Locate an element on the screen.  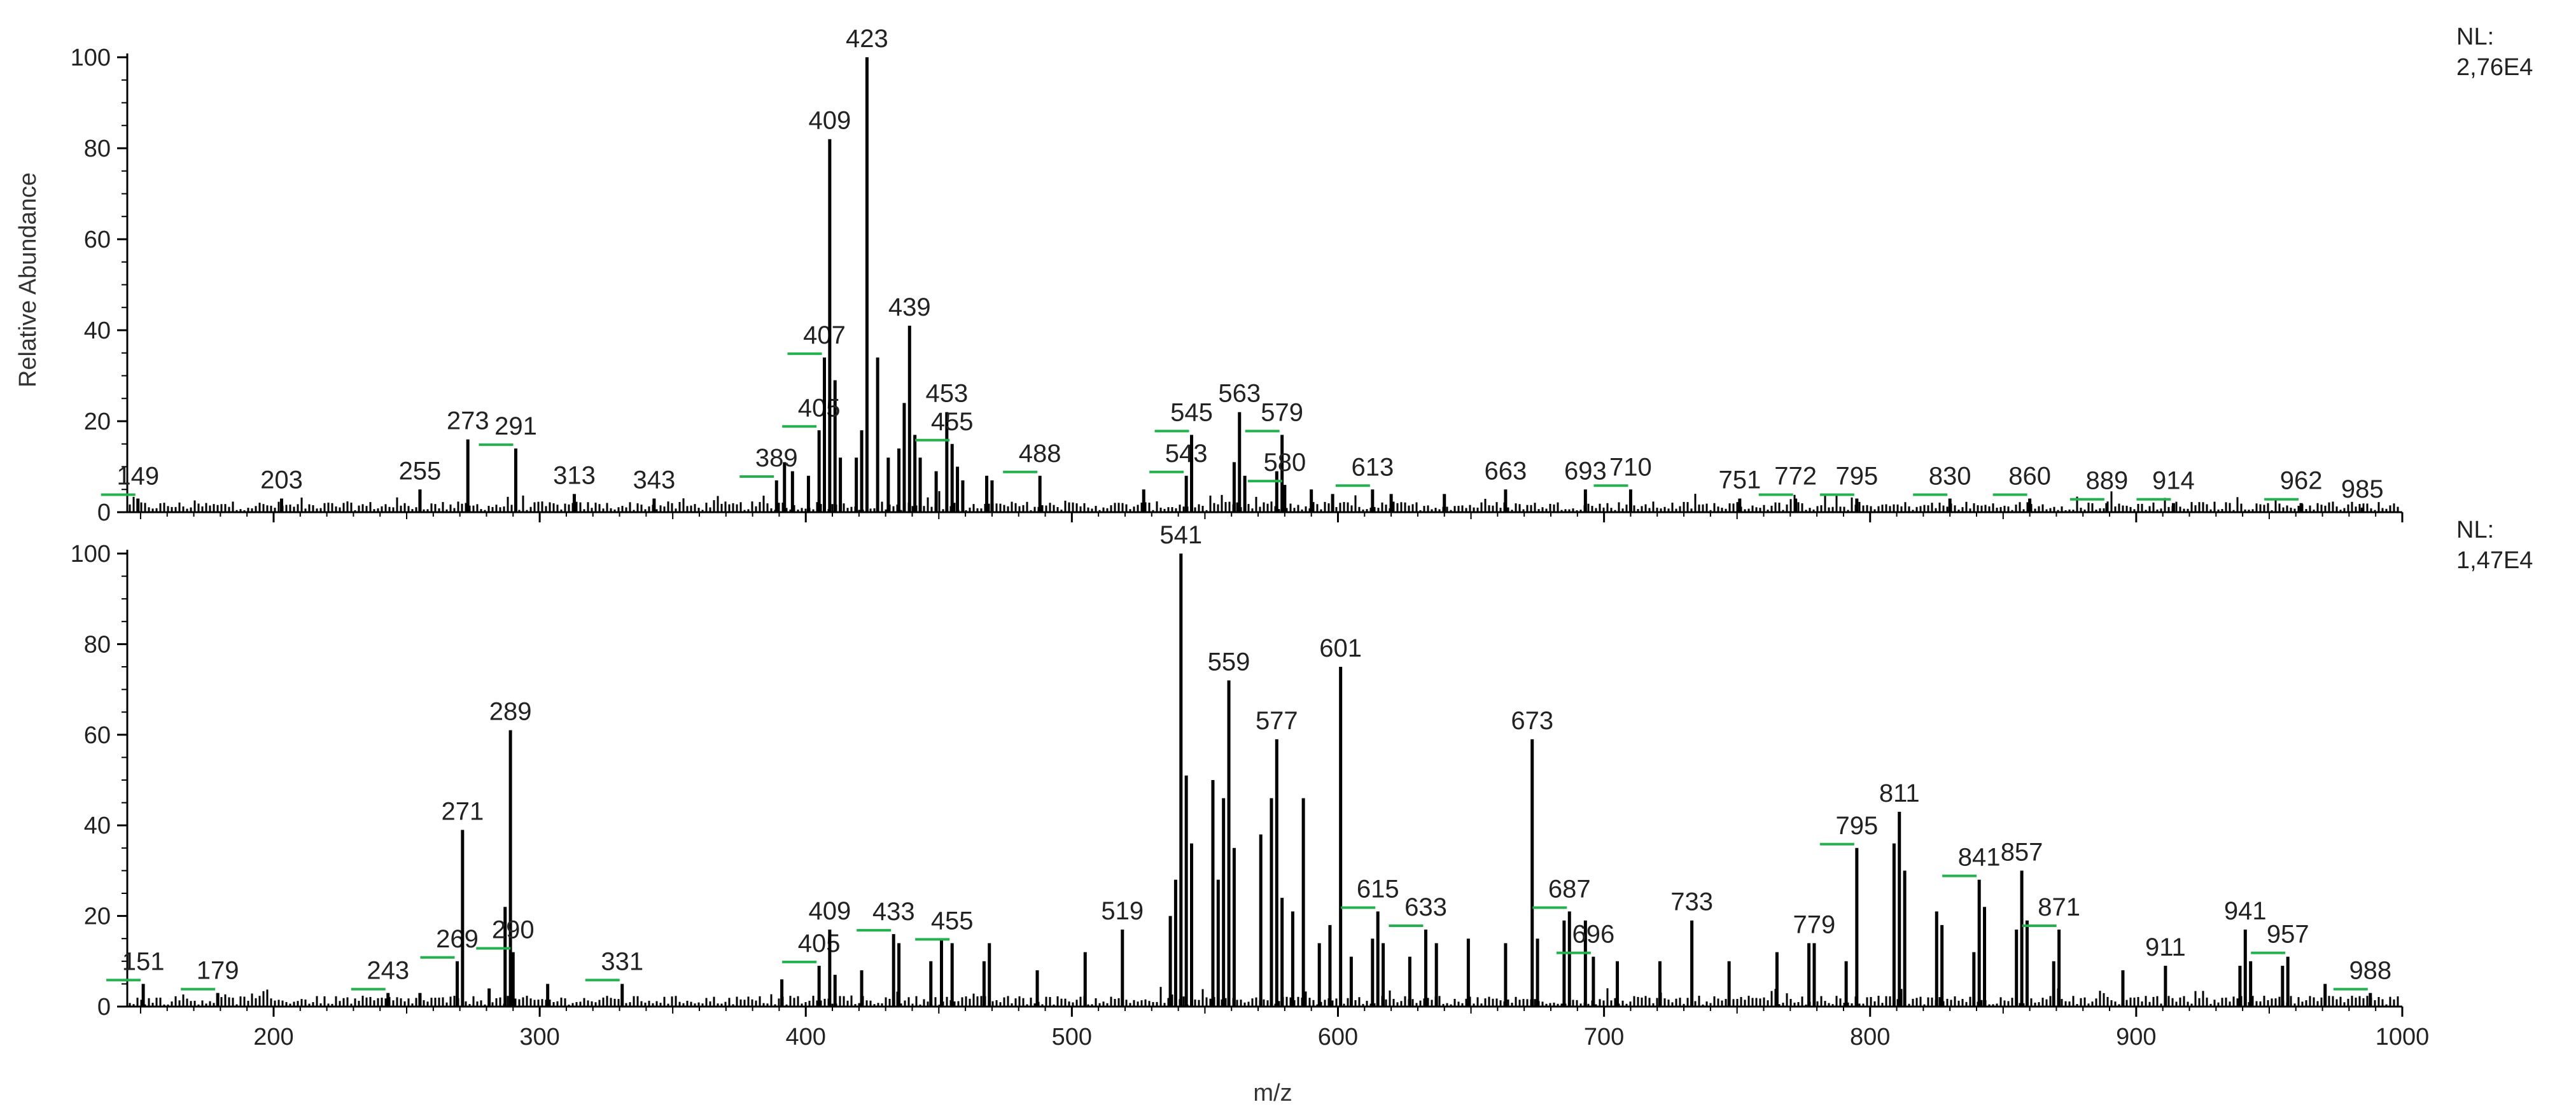
peak-label: 289 is located at coordinates (510, 712).